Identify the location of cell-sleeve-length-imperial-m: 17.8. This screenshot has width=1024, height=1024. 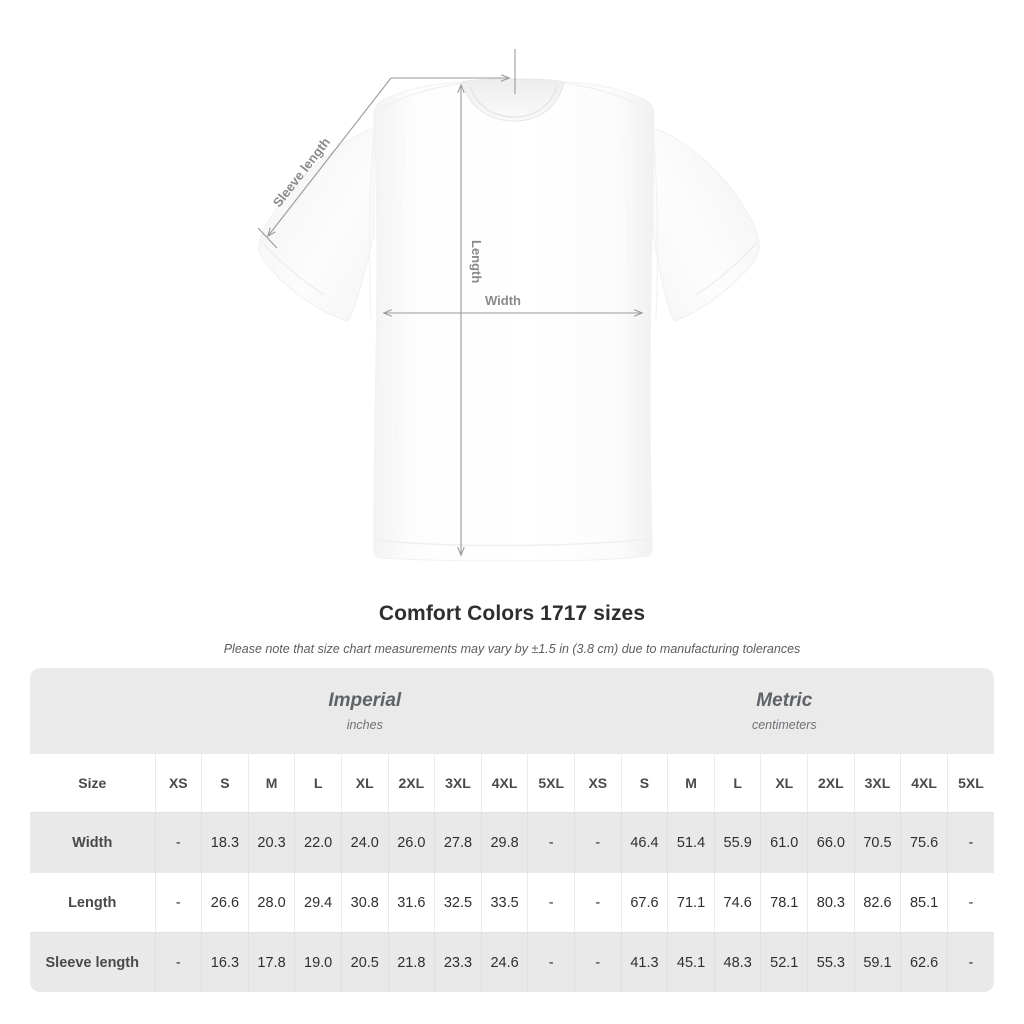
(271, 962).